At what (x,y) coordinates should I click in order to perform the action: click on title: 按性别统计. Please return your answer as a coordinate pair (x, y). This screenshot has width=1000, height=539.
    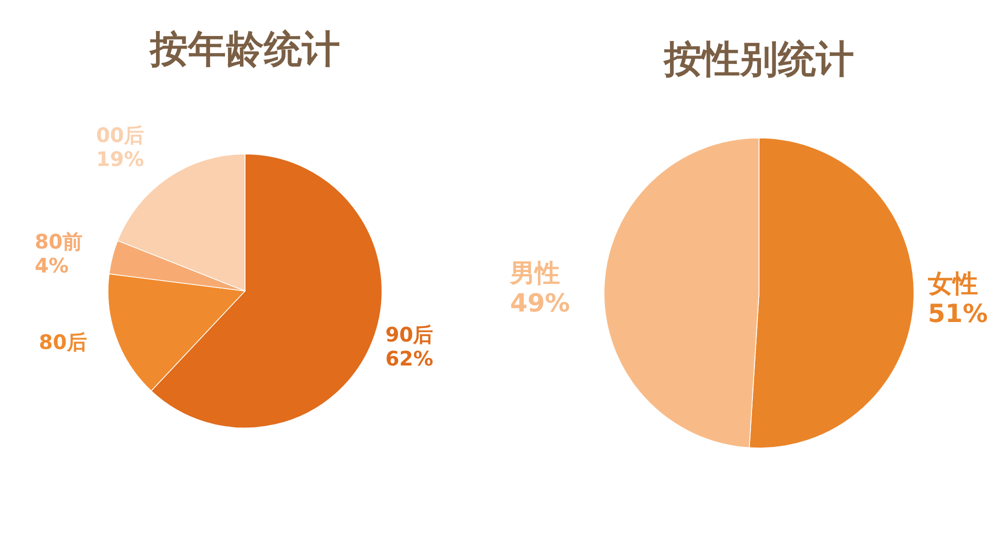
    Looking at the image, I should click on (759, 59).